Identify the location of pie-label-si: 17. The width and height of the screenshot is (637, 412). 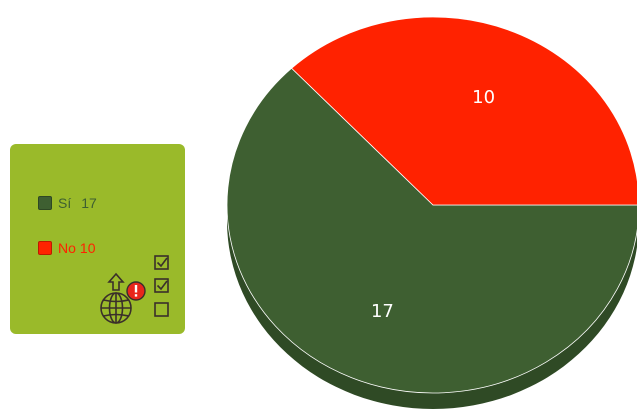
(382, 311).